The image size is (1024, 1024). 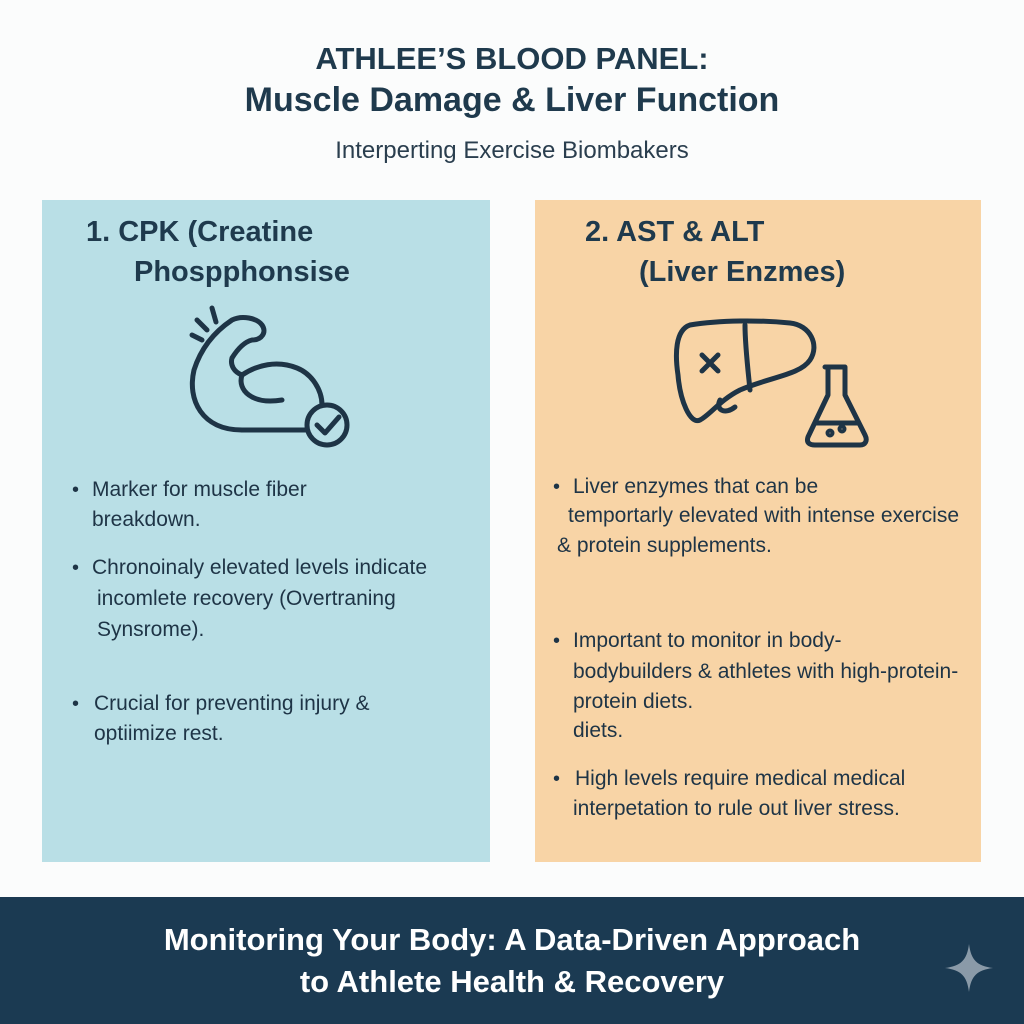 What do you see at coordinates (269, 376) in the screenshot?
I see `flexed-arm-check-icon` at bounding box center [269, 376].